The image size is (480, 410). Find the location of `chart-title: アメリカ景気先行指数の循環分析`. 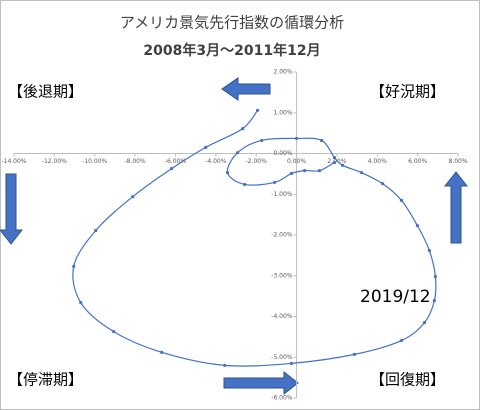

chart-title: アメリカ景気先行指数の循環分析 is located at coordinates (232, 23).